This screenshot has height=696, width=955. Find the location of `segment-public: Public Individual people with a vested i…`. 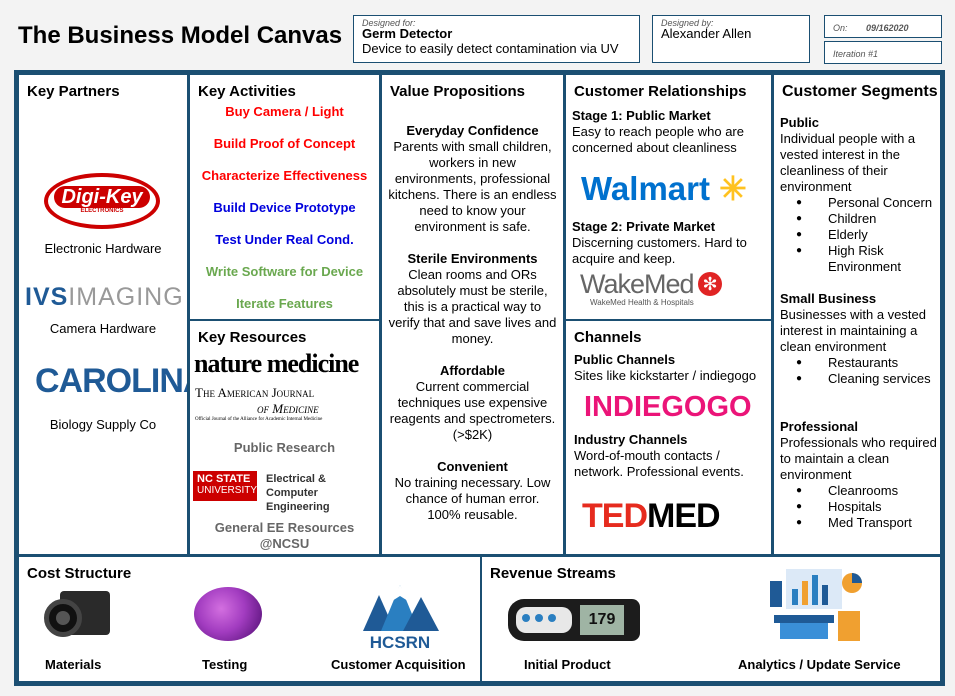

segment-public: Public Individual people with a vested i… is located at coordinates (860, 195).